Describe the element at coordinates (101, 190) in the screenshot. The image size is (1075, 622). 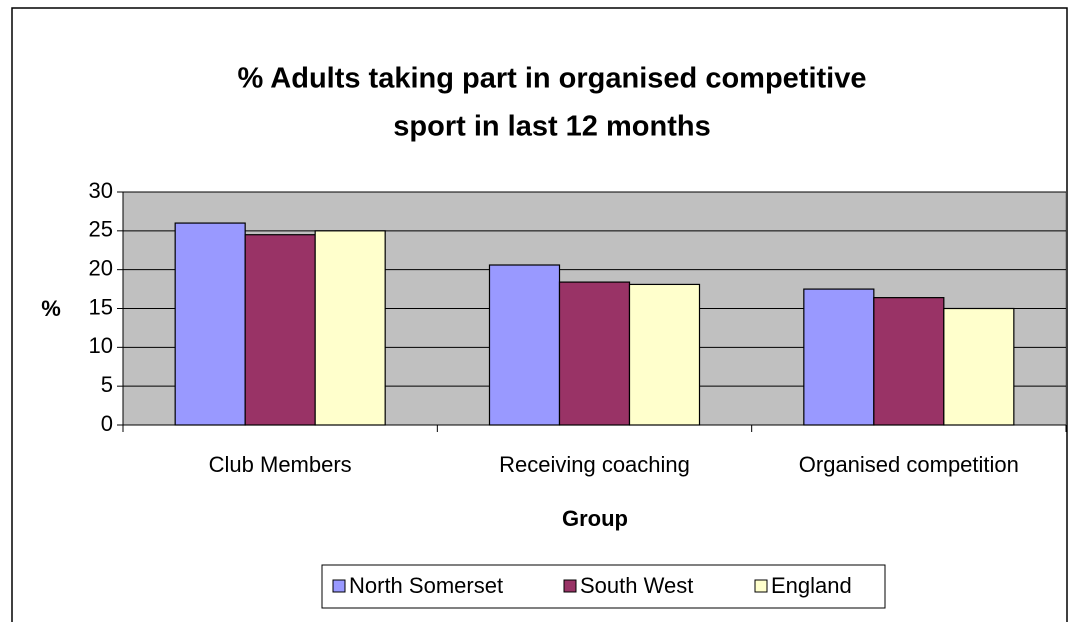
I see `y-tick-label: 30` at that location.